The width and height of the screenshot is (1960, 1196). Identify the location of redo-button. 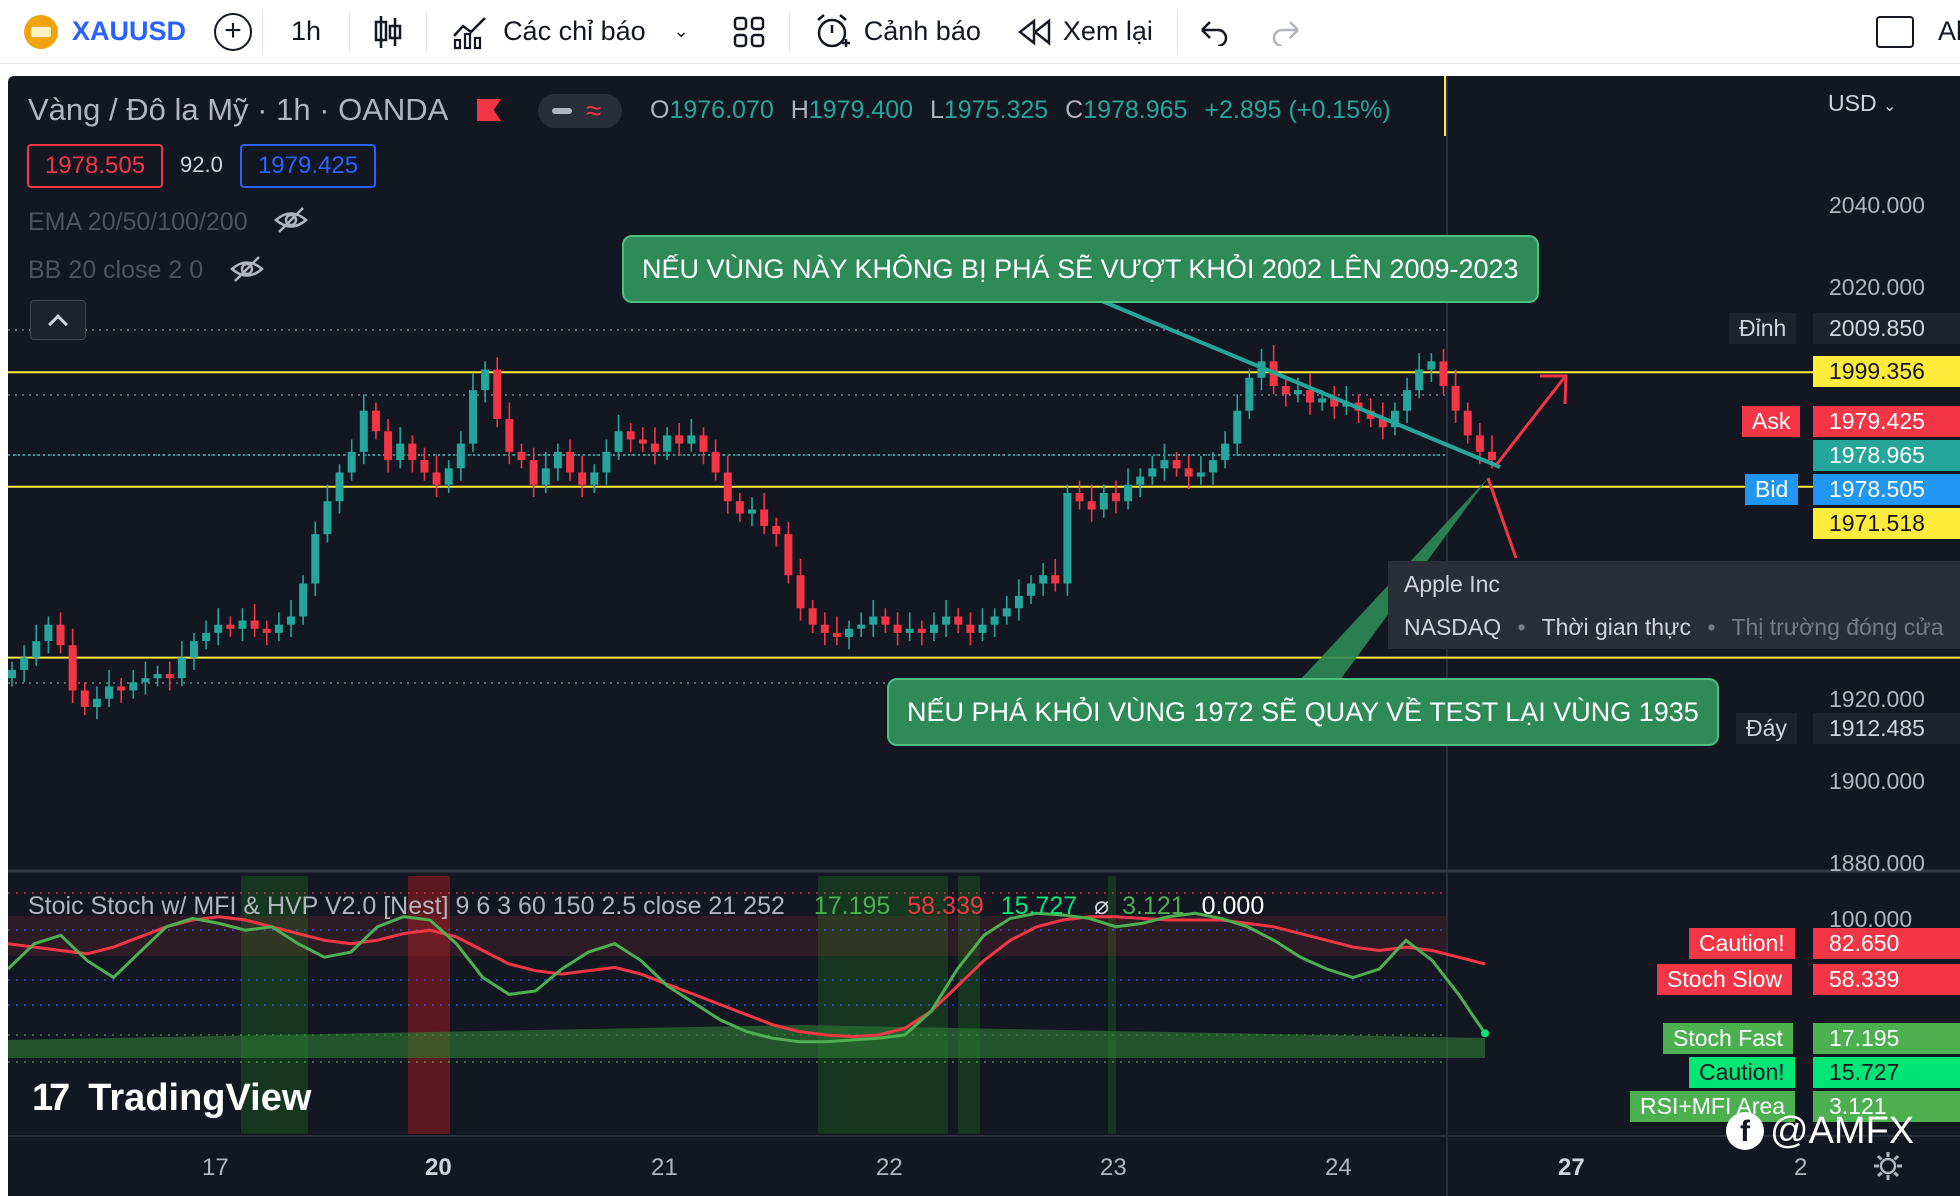
(1286, 32).